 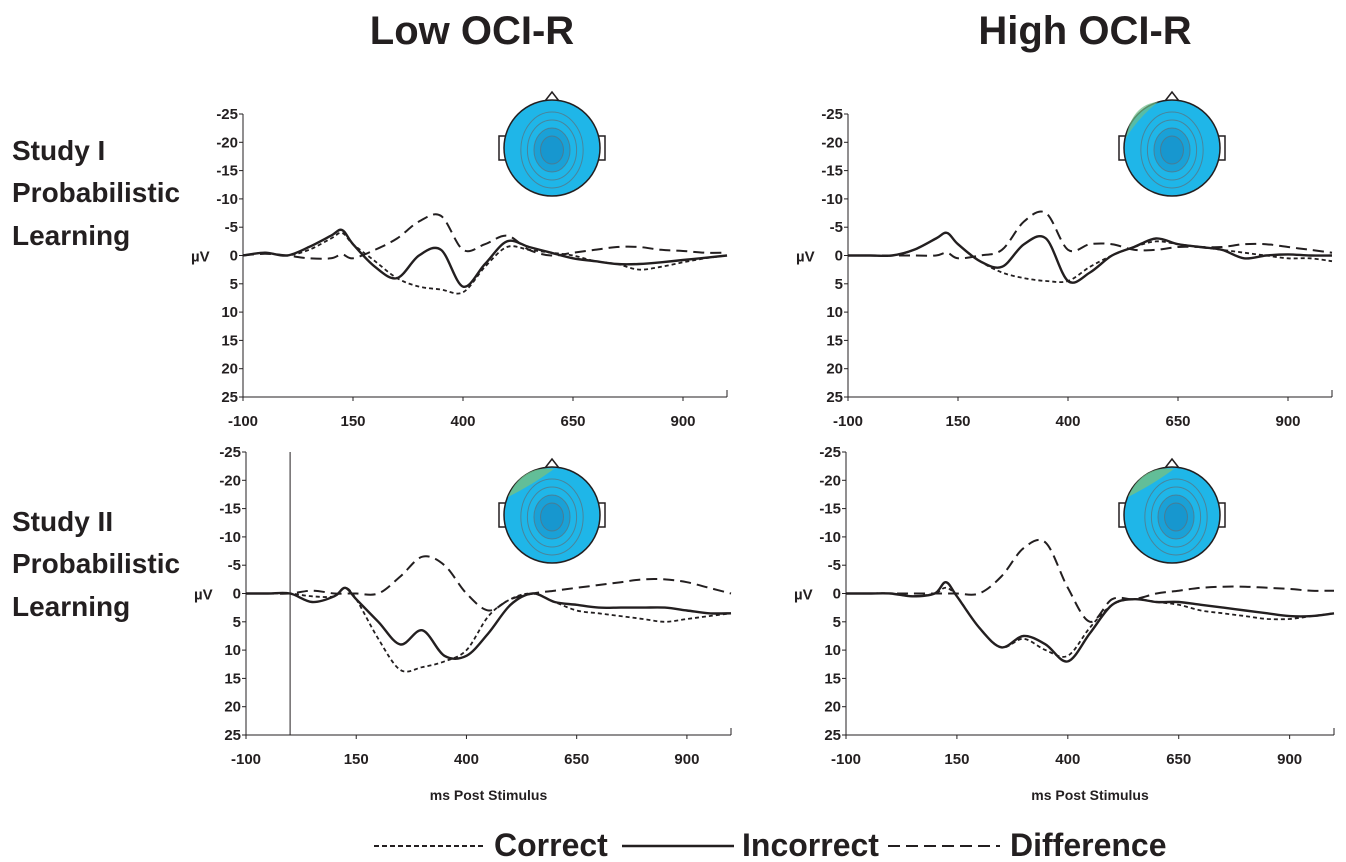 I want to click on x-tick-label: 650, so click(x=1178, y=759).